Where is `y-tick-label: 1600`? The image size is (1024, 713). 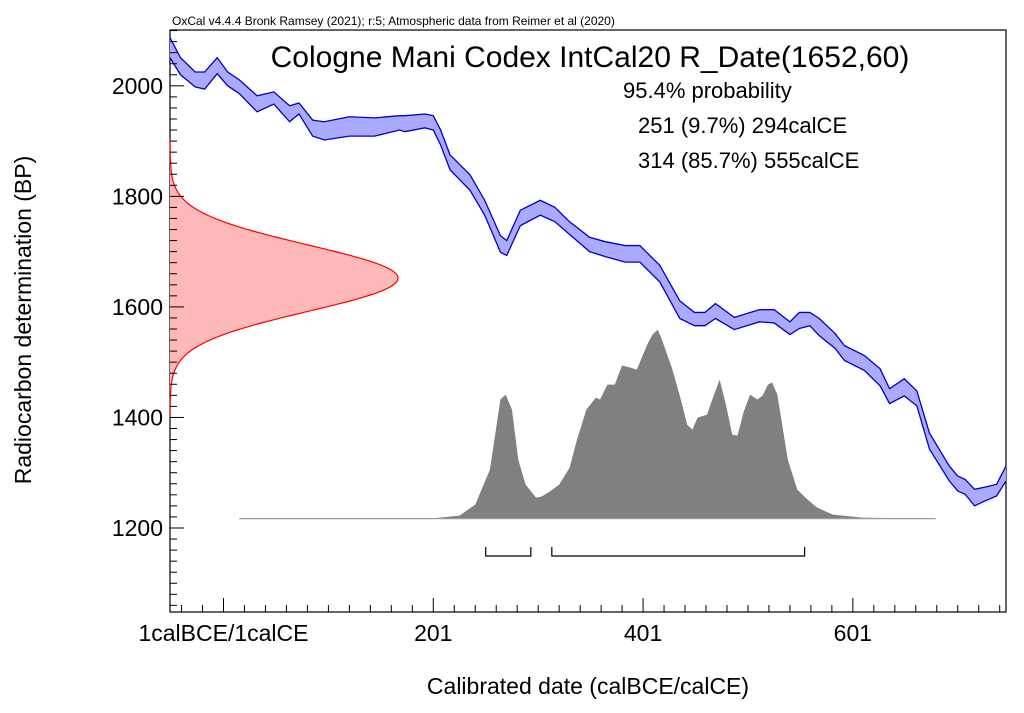 y-tick-label: 1600 is located at coordinates (137, 307).